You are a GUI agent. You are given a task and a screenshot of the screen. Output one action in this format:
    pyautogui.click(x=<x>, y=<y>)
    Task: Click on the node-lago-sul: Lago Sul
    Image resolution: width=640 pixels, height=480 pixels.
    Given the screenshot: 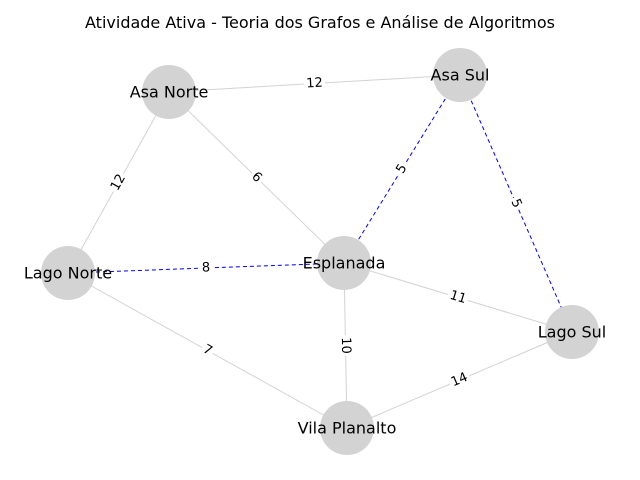 What is the action you would take?
    pyautogui.click(x=572, y=332)
    